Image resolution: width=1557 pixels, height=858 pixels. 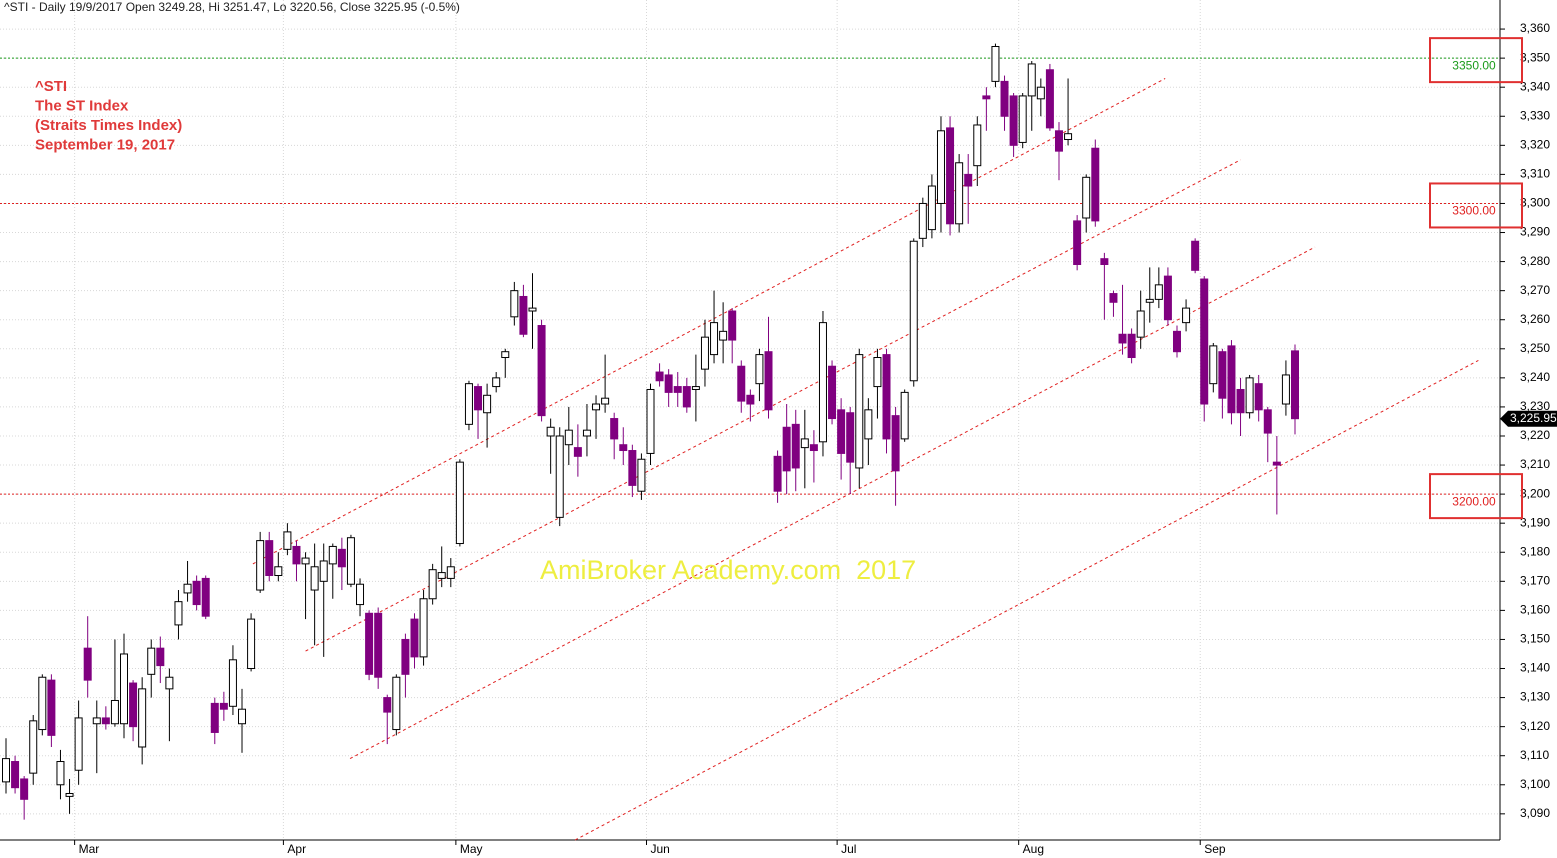 What do you see at coordinates (1534, 755) in the screenshot?
I see `y-tick-label: 3,110` at bounding box center [1534, 755].